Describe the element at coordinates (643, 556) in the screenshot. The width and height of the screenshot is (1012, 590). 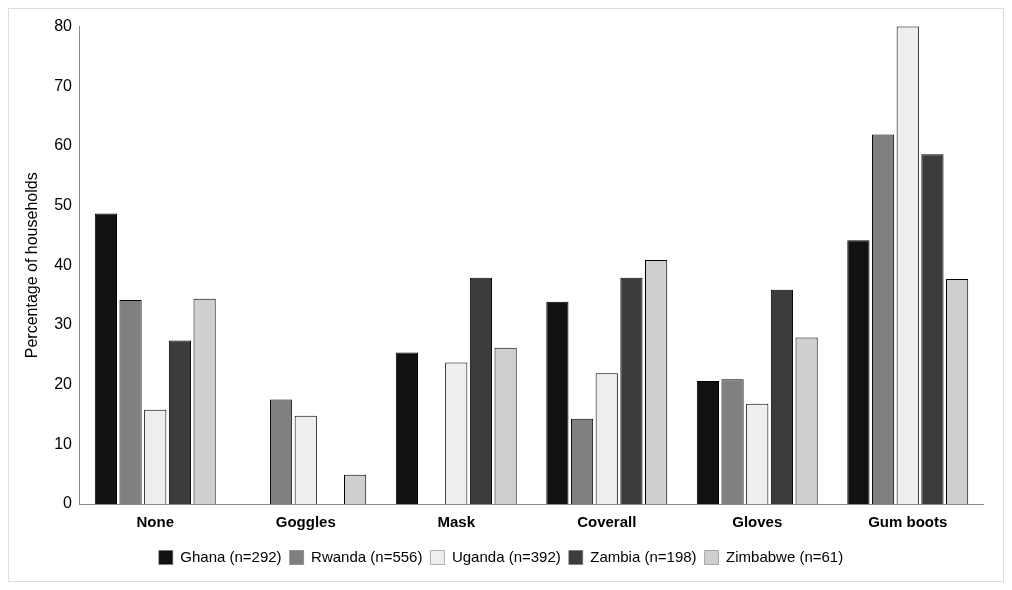
I see `legend-label: Zambia (n=198)` at that location.